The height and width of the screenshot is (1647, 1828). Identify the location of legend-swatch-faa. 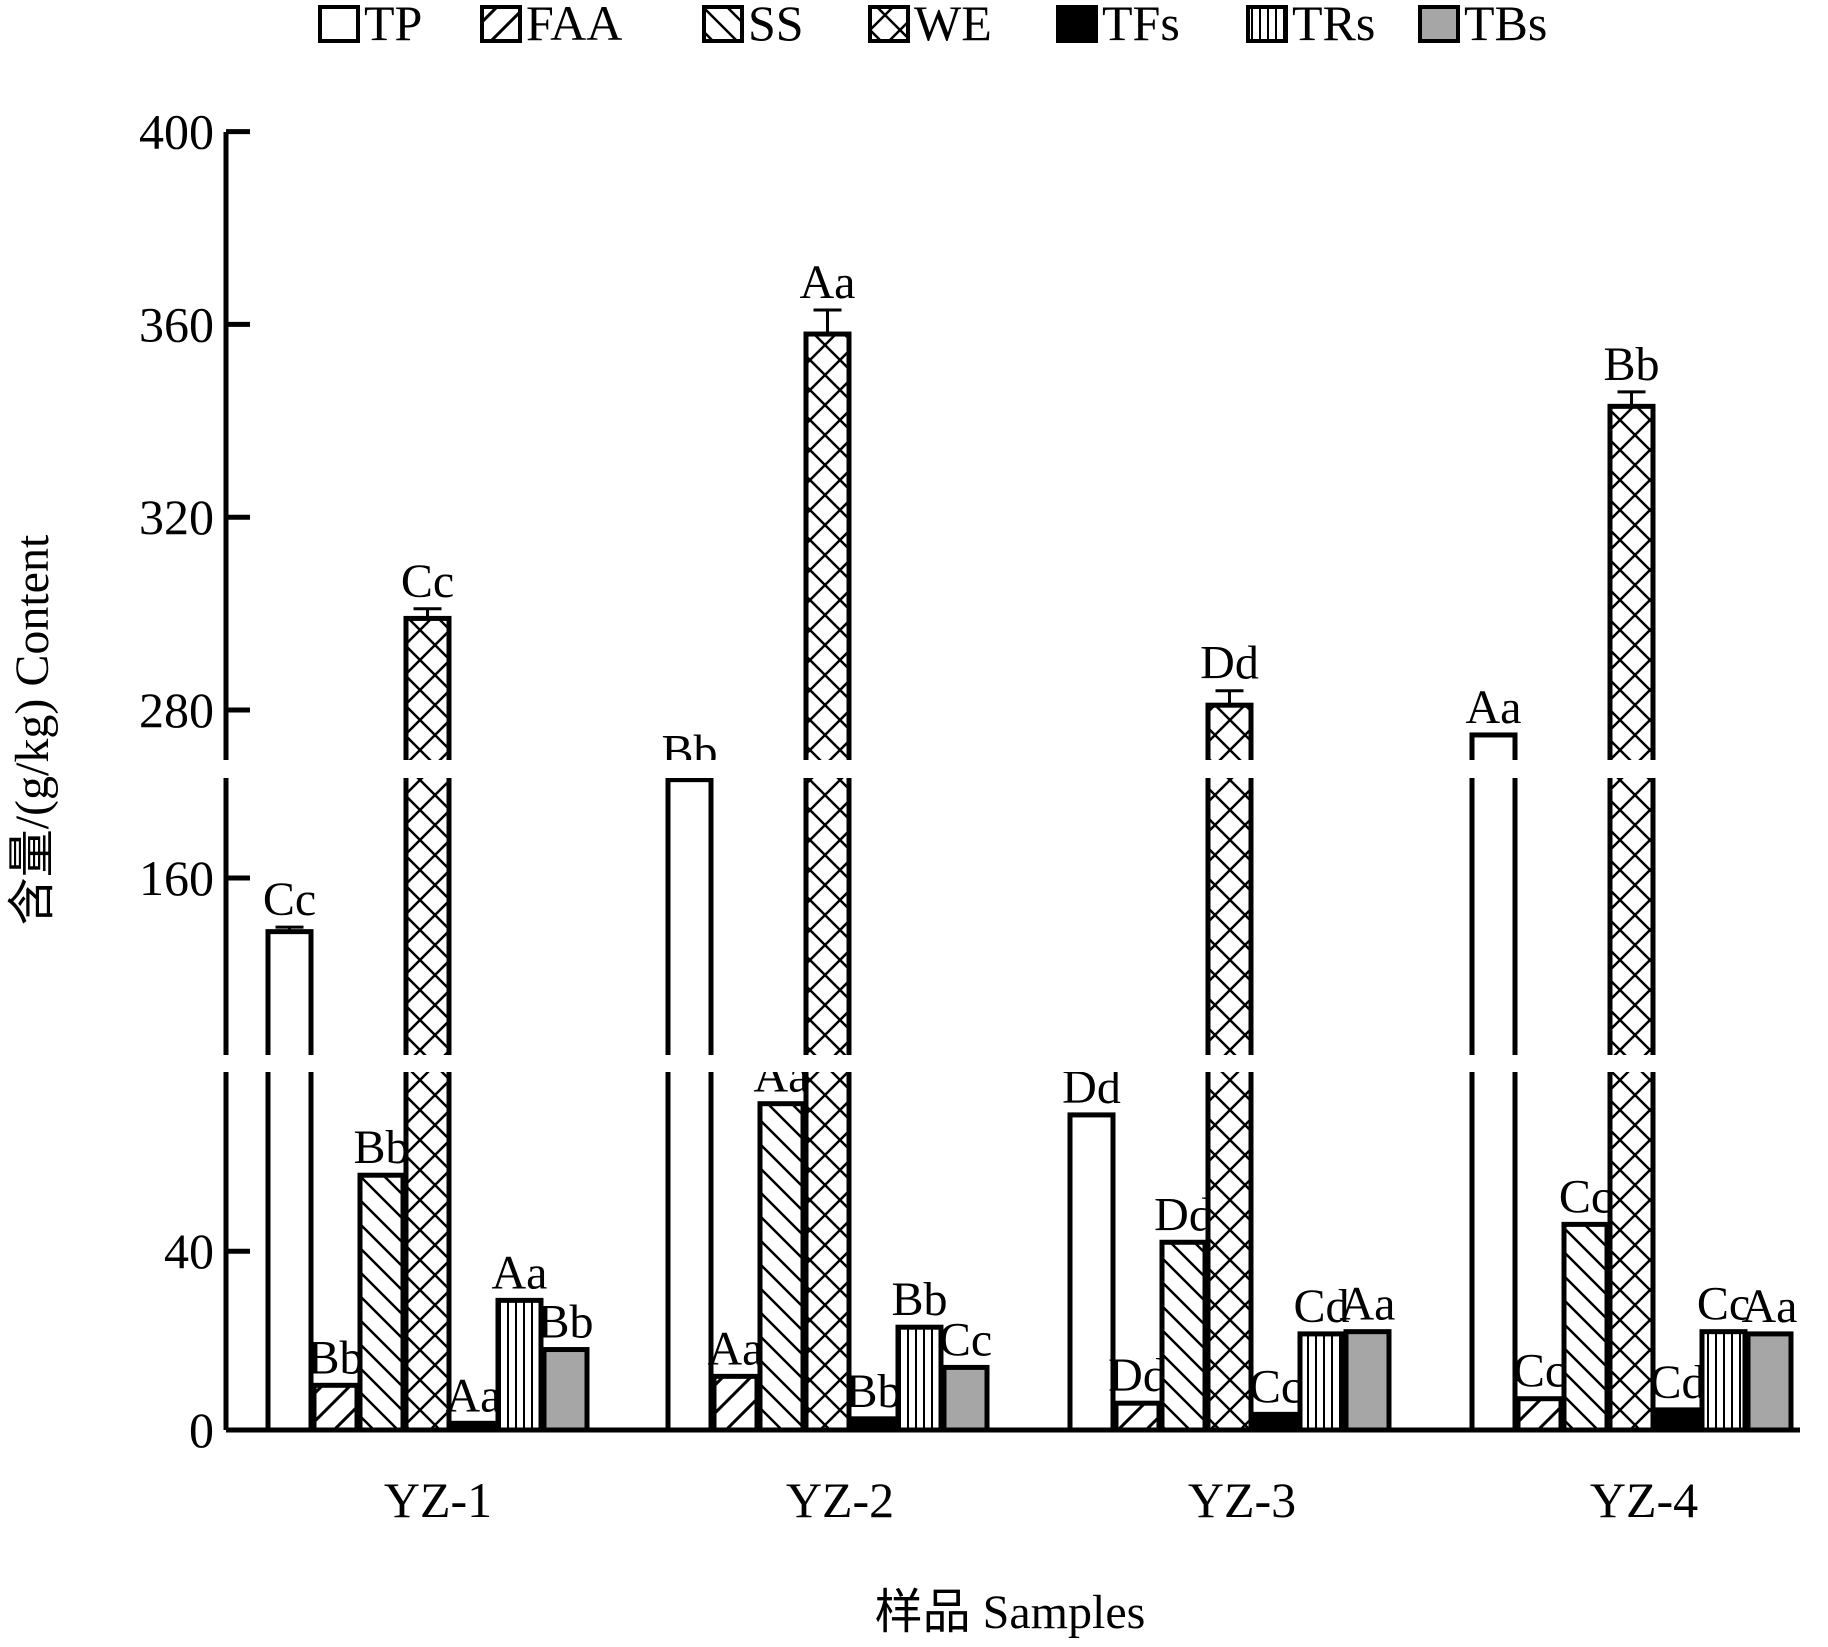
(501, 24).